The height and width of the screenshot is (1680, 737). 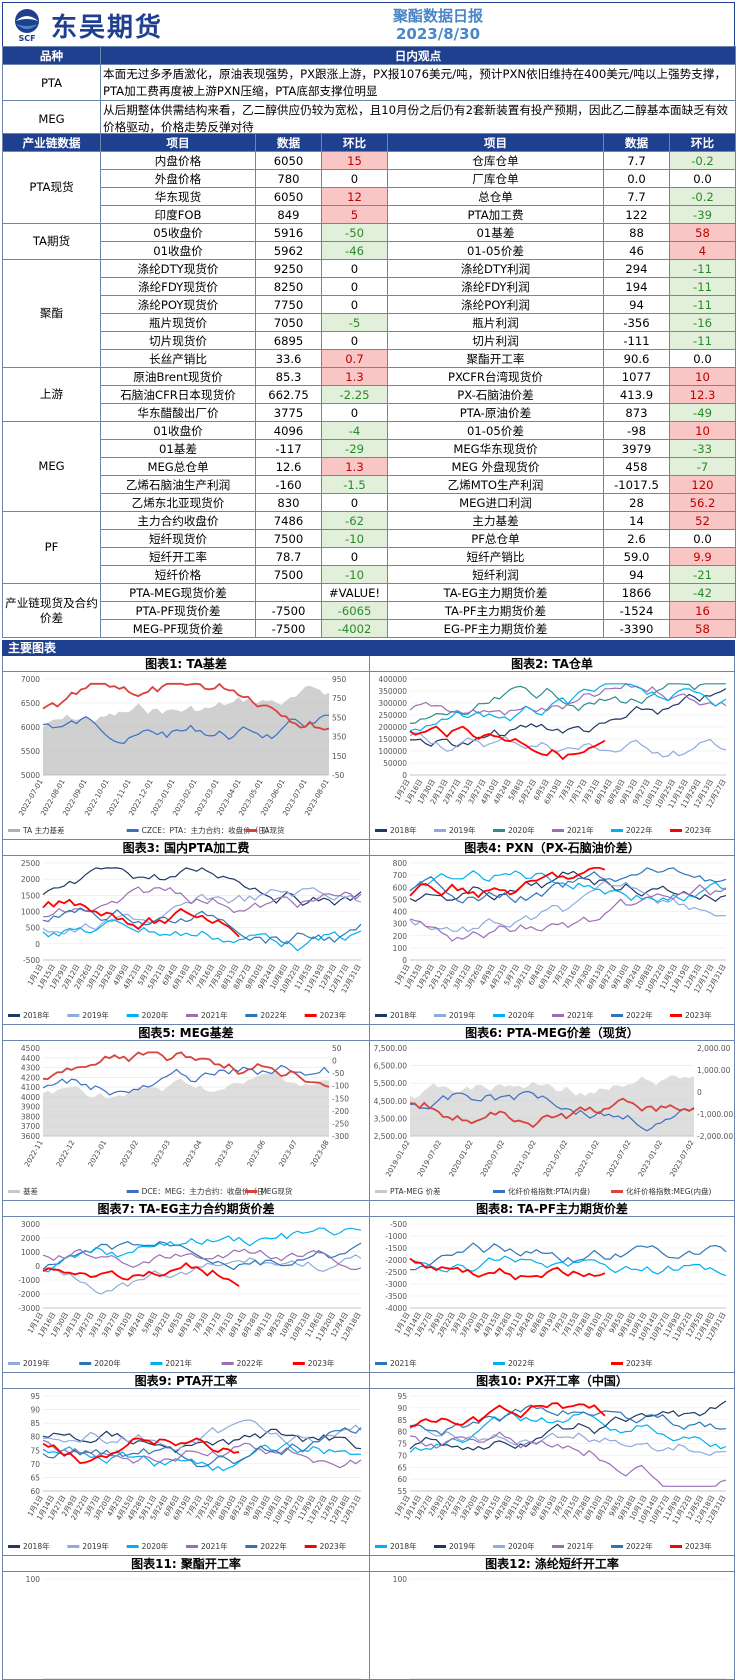 What do you see at coordinates (495, 628) in the screenshot?
I see `item-name: EG-PF主力期货价差` at bounding box center [495, 628].